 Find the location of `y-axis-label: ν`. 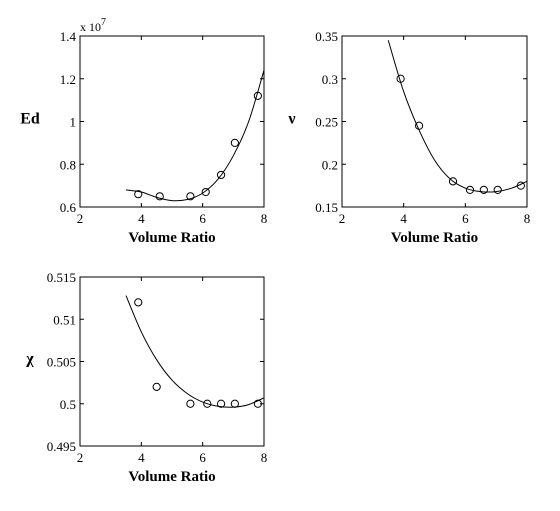

y-axis-label: ν is located at coordinates (291, 119).